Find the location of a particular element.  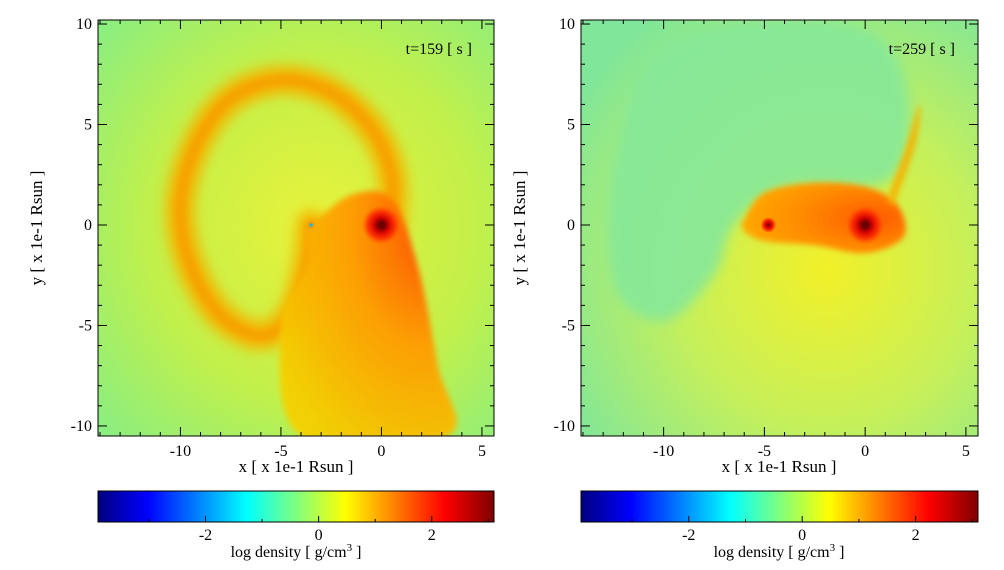

left-y-tick-label: 10 is located at coordinates (84, 24).